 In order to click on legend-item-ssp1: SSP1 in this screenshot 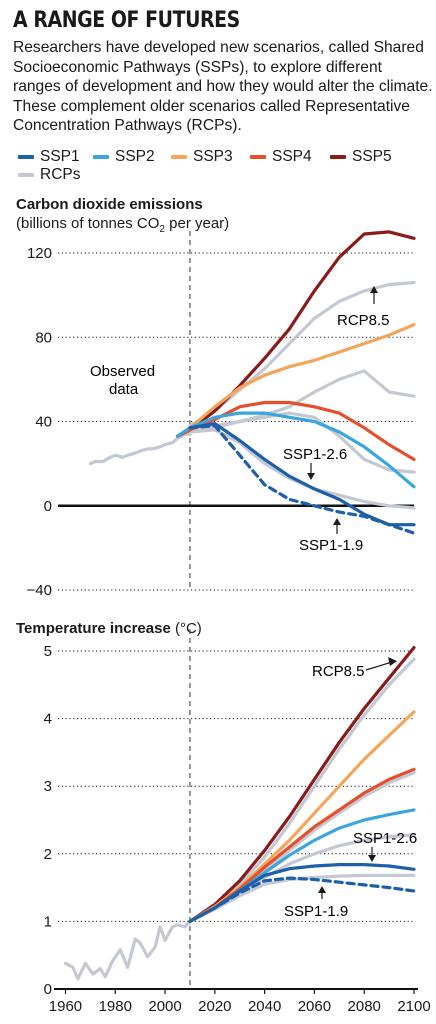, I will do `click(49, 157)`.